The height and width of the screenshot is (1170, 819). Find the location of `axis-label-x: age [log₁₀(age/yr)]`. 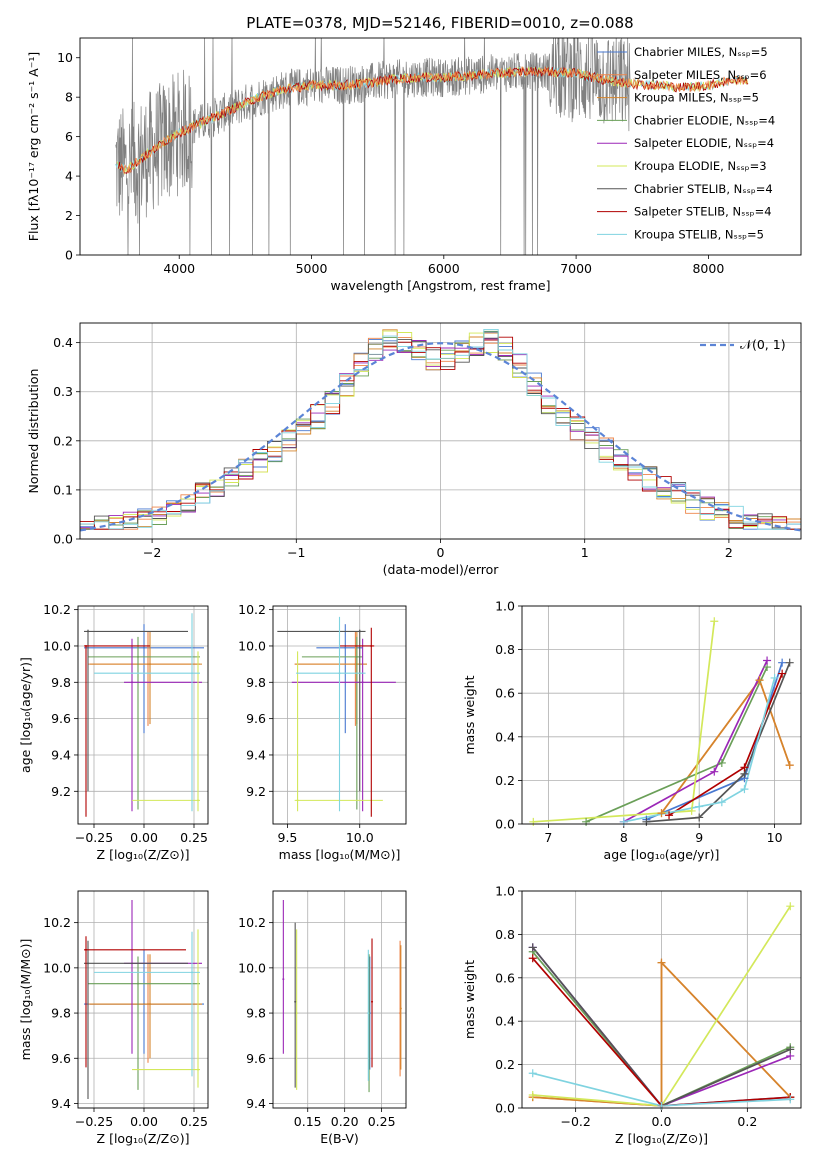

axis-label-x: age [log₁₀(age/yr)] is located at coordinates (662, 854).